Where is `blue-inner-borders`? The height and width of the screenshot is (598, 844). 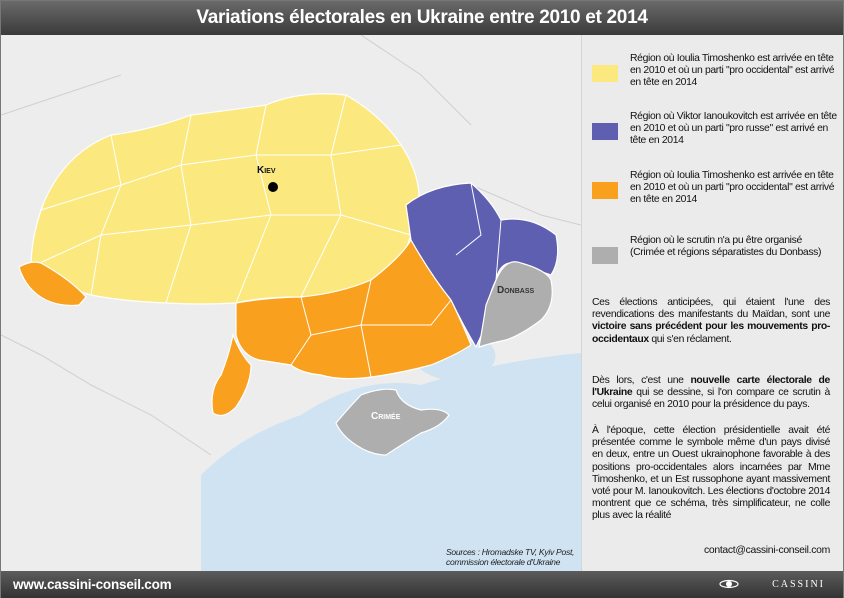 blue-inner-borders is located at coordinates (478, 231).